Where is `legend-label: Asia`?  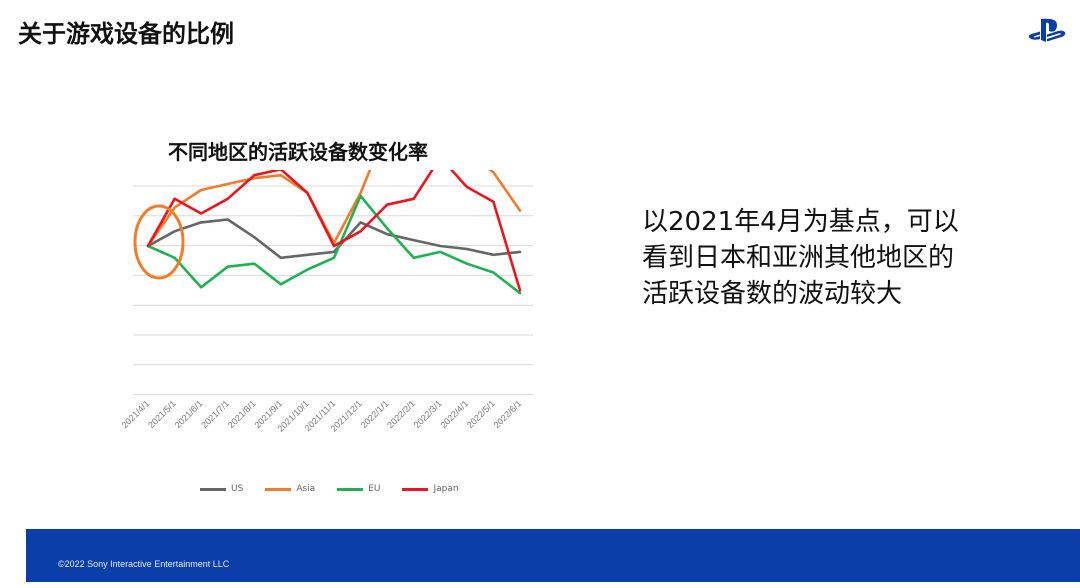
legend-label: Asia is located at coordinates (306, 489).